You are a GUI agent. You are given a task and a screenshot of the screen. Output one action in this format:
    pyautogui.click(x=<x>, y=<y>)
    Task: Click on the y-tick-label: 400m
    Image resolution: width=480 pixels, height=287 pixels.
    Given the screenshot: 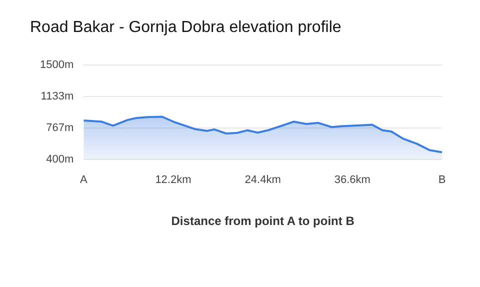 What is the action you would take?
    pyautogui.click(x=60, y=159)
    